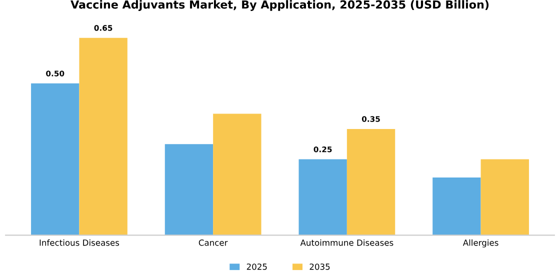 The height and width of the screenshot is (280, 560). Describe the element at coordinates (320, 267) in the screenshot. I see `legend-label: 2035` at that location.